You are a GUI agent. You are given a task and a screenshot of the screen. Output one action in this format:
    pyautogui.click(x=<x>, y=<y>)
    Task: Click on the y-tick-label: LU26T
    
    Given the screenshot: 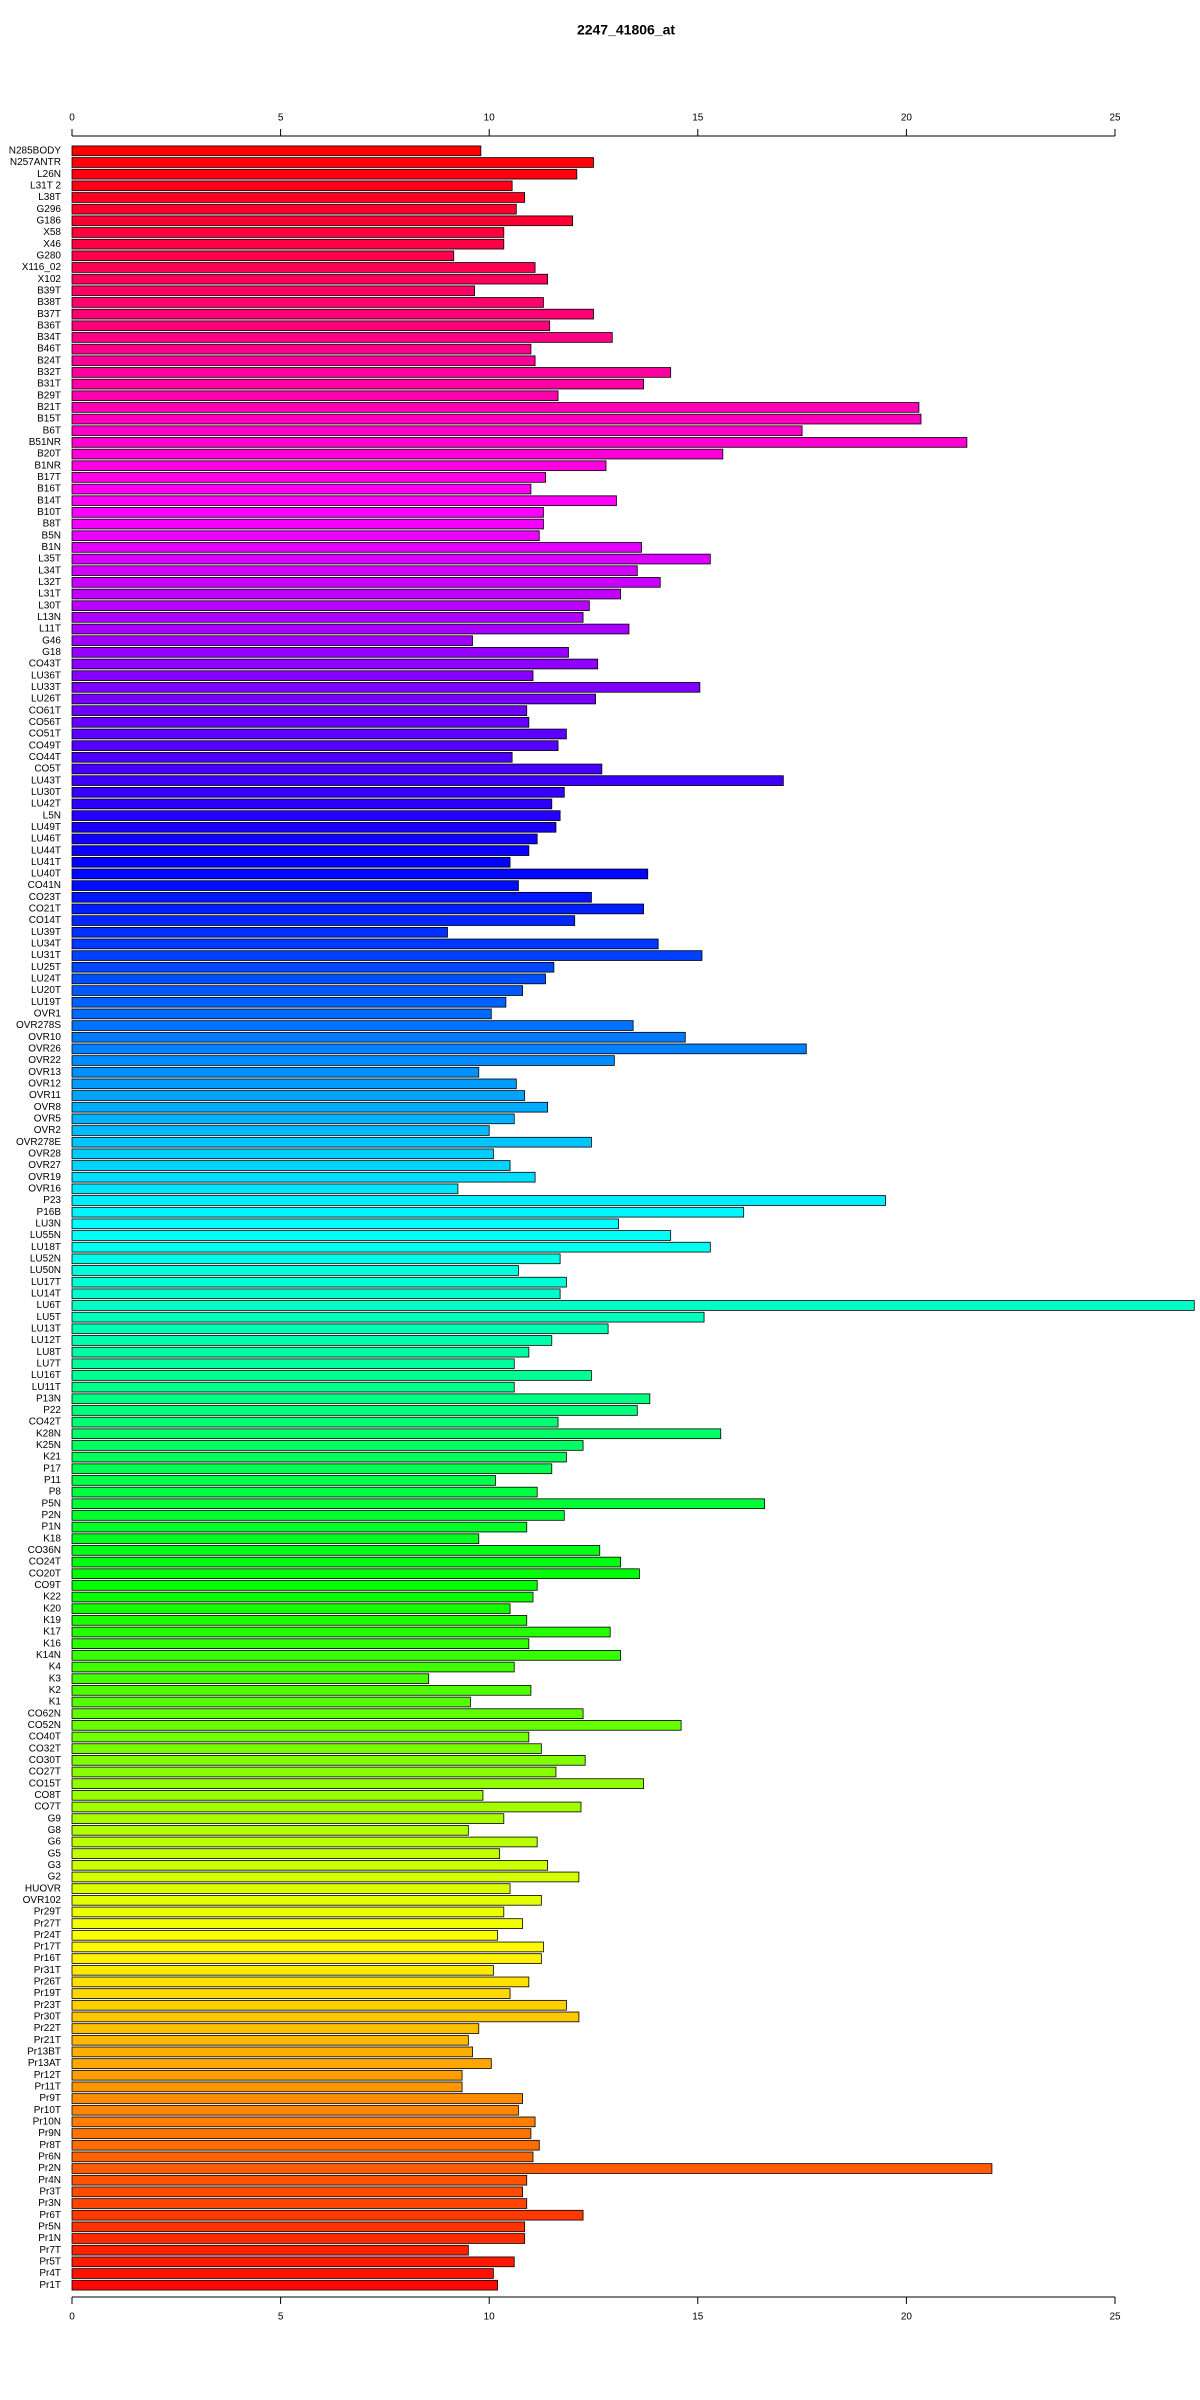 What is the action you would take?
    pyautogui.click(x=46, y=699)
    